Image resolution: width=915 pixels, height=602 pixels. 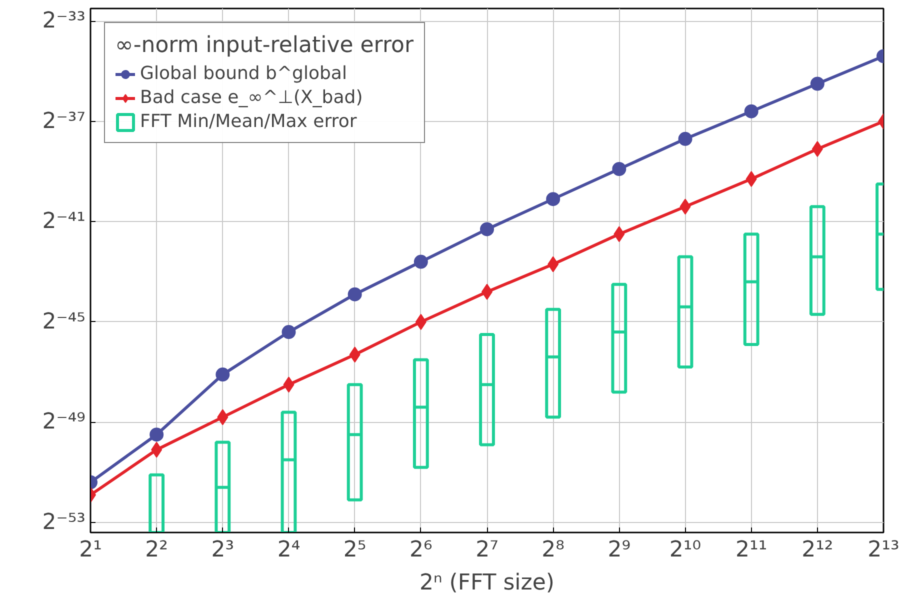 What do you see at coordinates (64, 21) in the screenshot?
I see `y-tick-label: 2⁻³³` at bounding box center [64, 21].